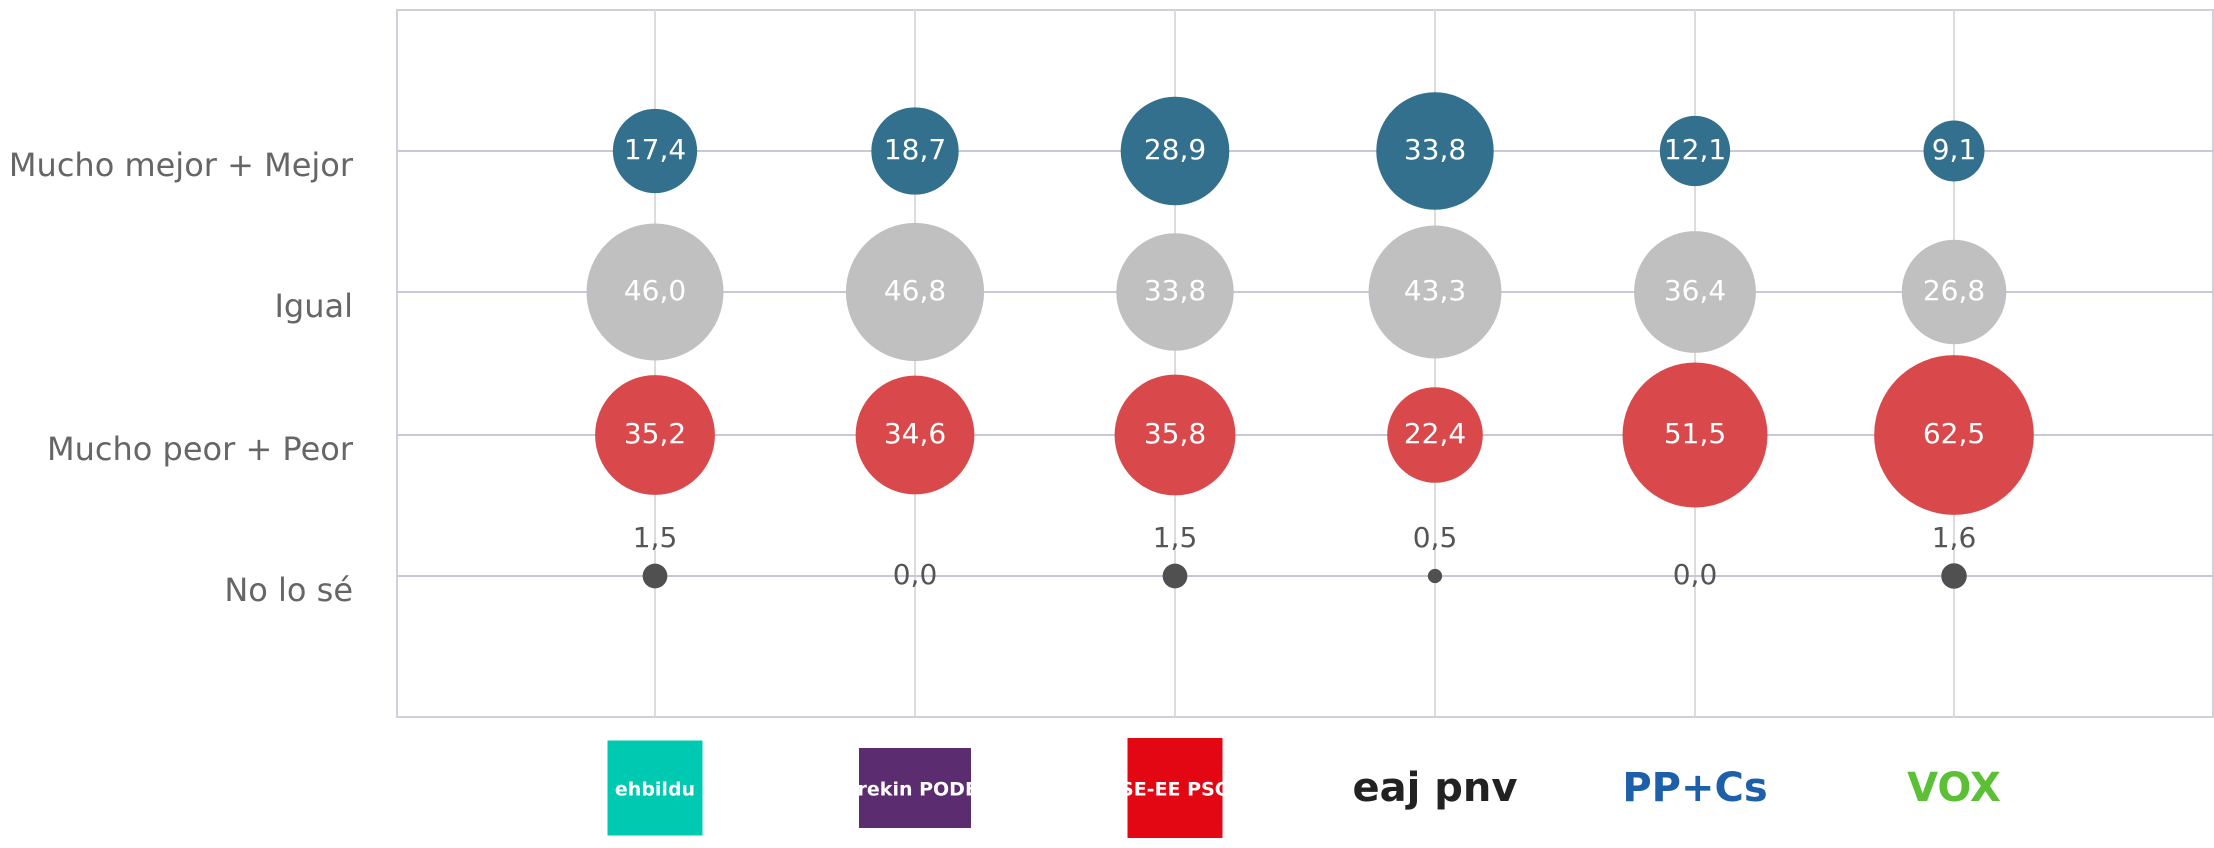  I want to click on value-label: 34,6, so click(915, 433).